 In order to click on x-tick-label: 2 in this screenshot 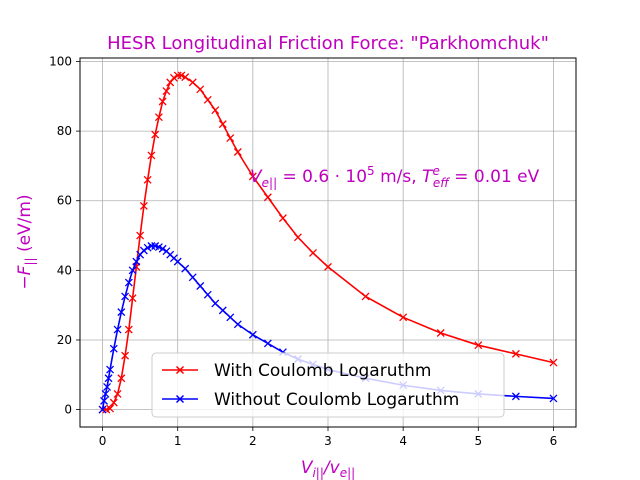, I will do `click(253, 441)`.